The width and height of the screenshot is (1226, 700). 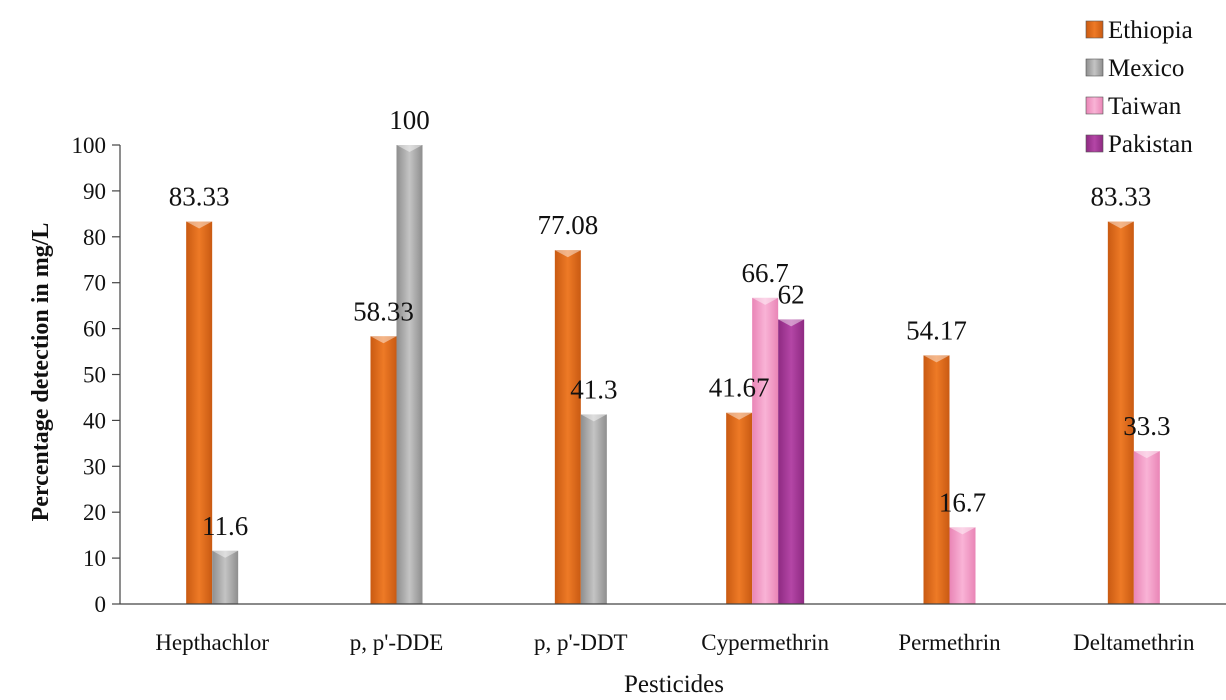 What do you see at coordinates (94, 329) in the screenshot?
I see `y-tick-label: 60` at bounding box center [94, 329].